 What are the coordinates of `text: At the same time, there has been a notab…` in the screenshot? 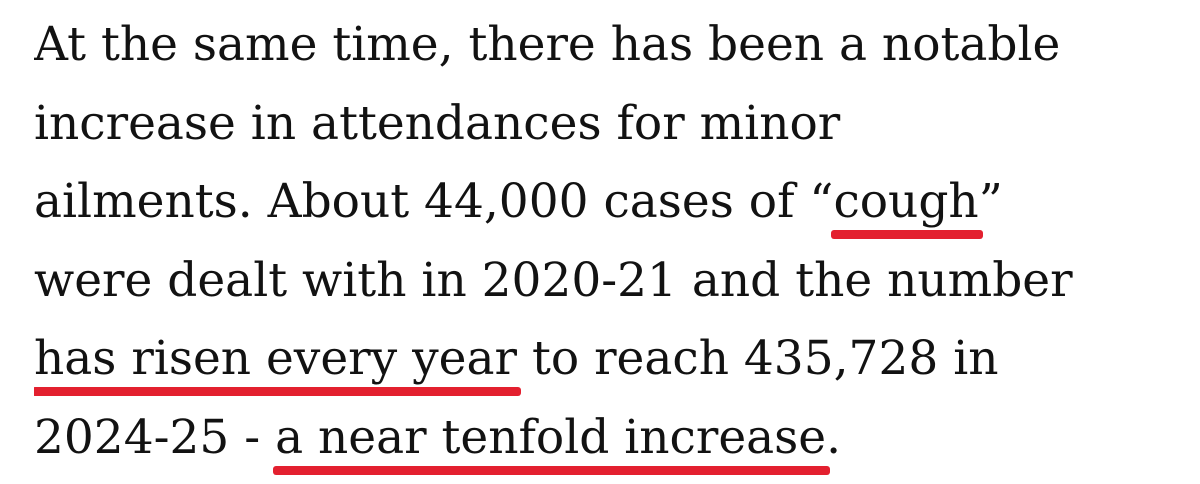 It's located at (547, 44).